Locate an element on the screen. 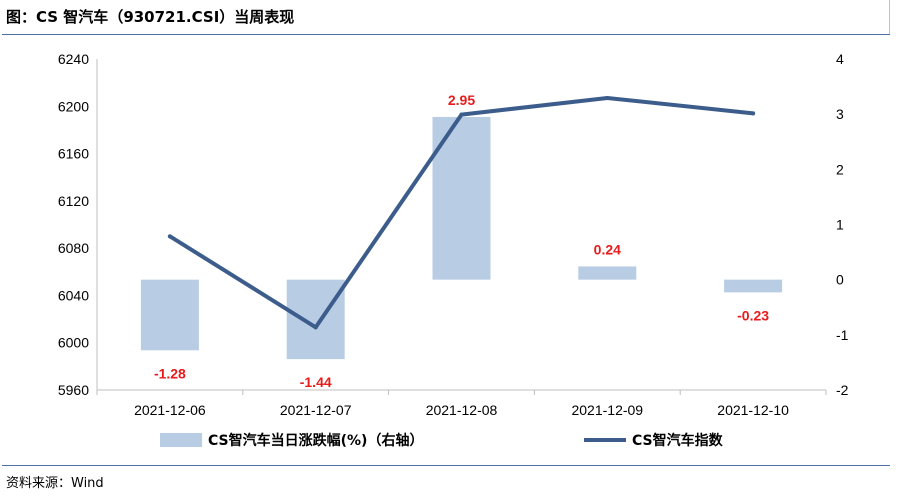 The height and width of the screenshot is (501, 898). y-right-tick-label: 3 is located at coordinates (840, 114).